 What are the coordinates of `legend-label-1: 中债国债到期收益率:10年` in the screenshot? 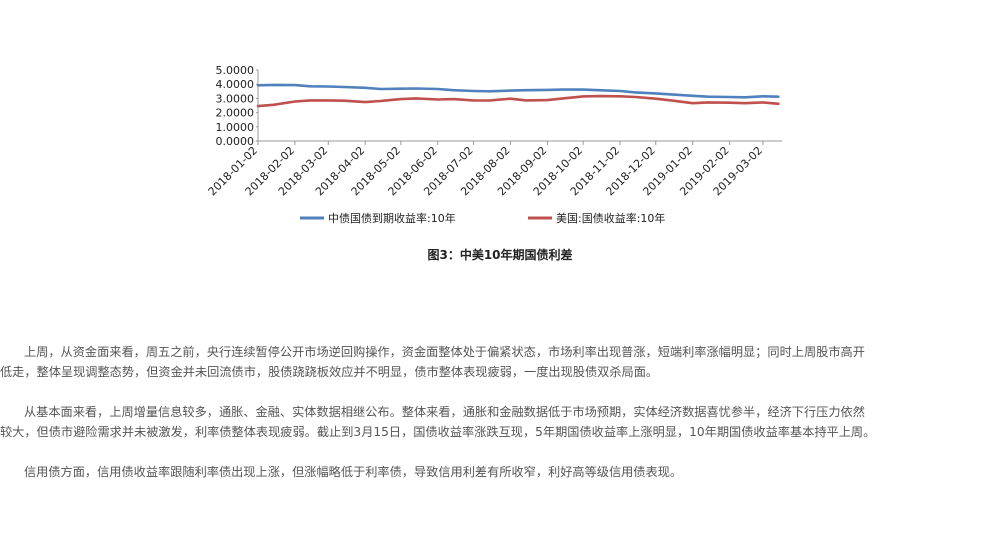 It's located at (392, 218).